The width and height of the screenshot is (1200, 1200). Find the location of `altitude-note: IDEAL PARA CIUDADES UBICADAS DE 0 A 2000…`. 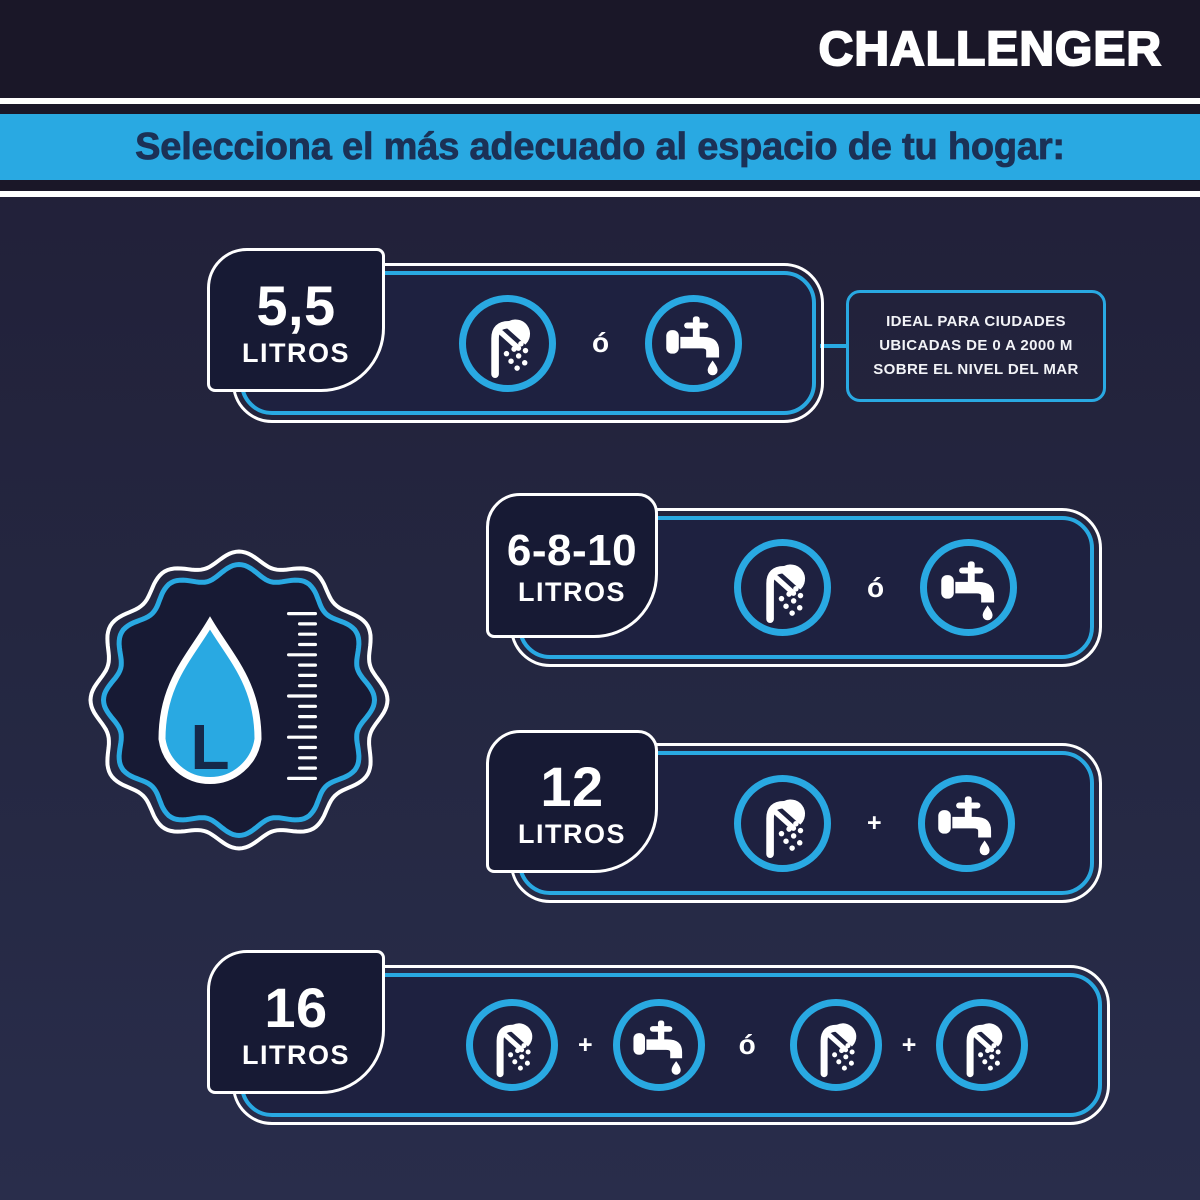

altitude-note: IDEAL PARA CIUDADES UBICADAS DE 0 A 2000… is located at coordinates (976, 346).